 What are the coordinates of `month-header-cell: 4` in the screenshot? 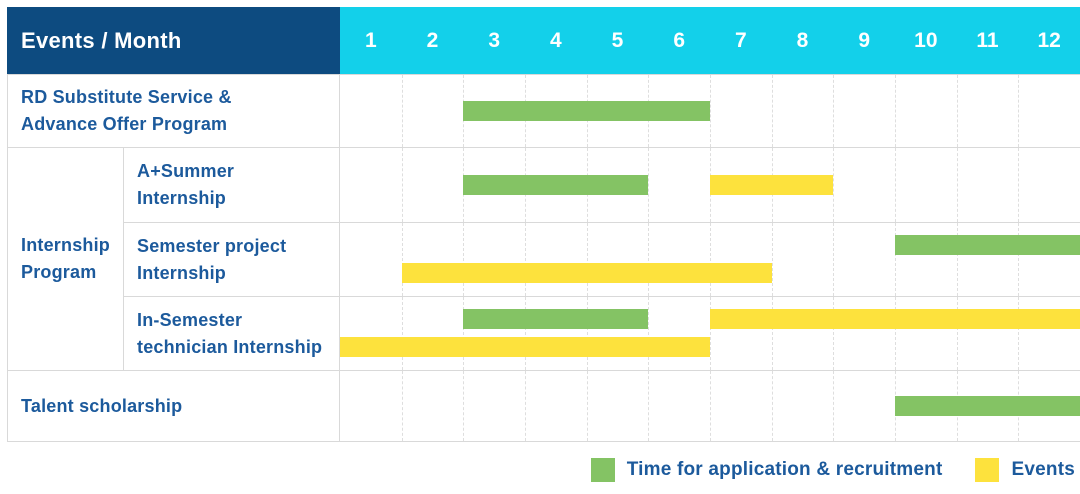 It's located at (555, 40).